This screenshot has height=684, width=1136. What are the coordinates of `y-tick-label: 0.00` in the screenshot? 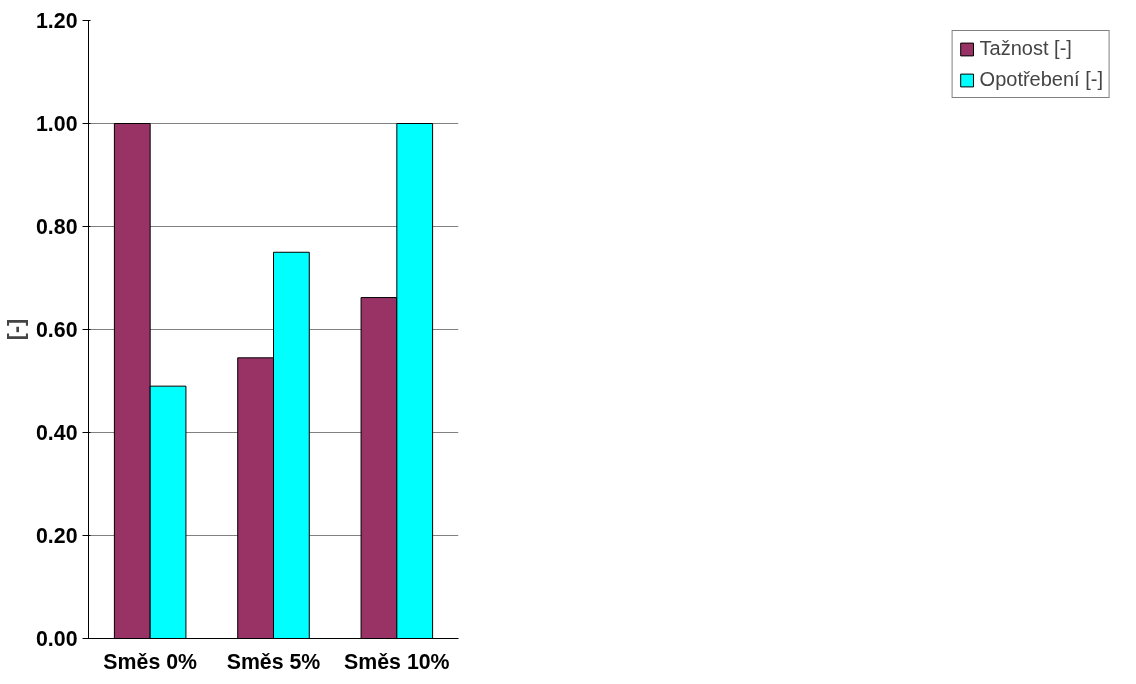 It's located at (56, 639).